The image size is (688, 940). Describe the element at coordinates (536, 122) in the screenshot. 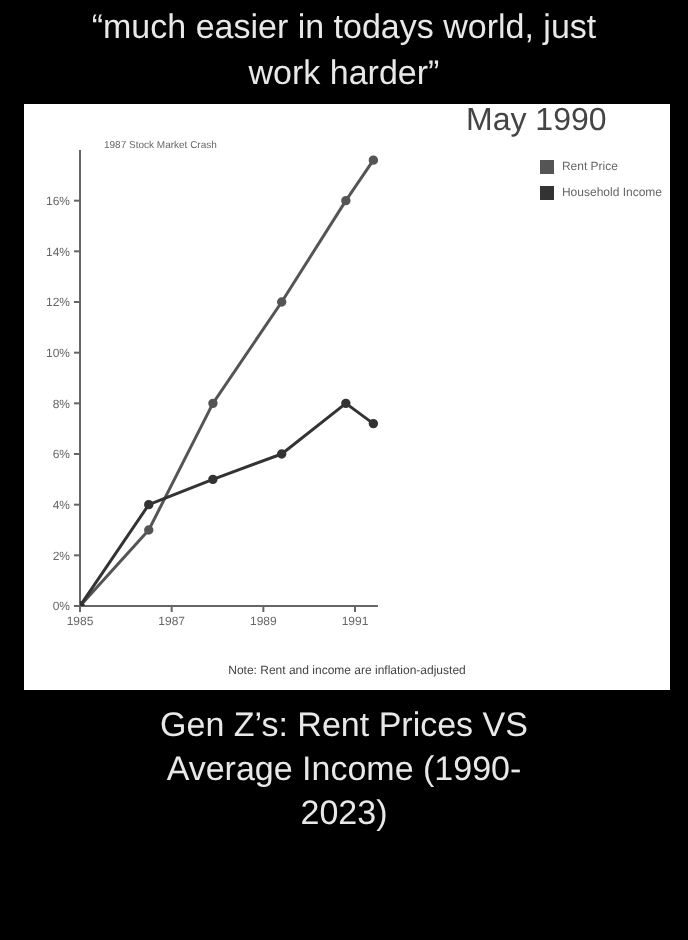

I see `text: May 1990` at that location.